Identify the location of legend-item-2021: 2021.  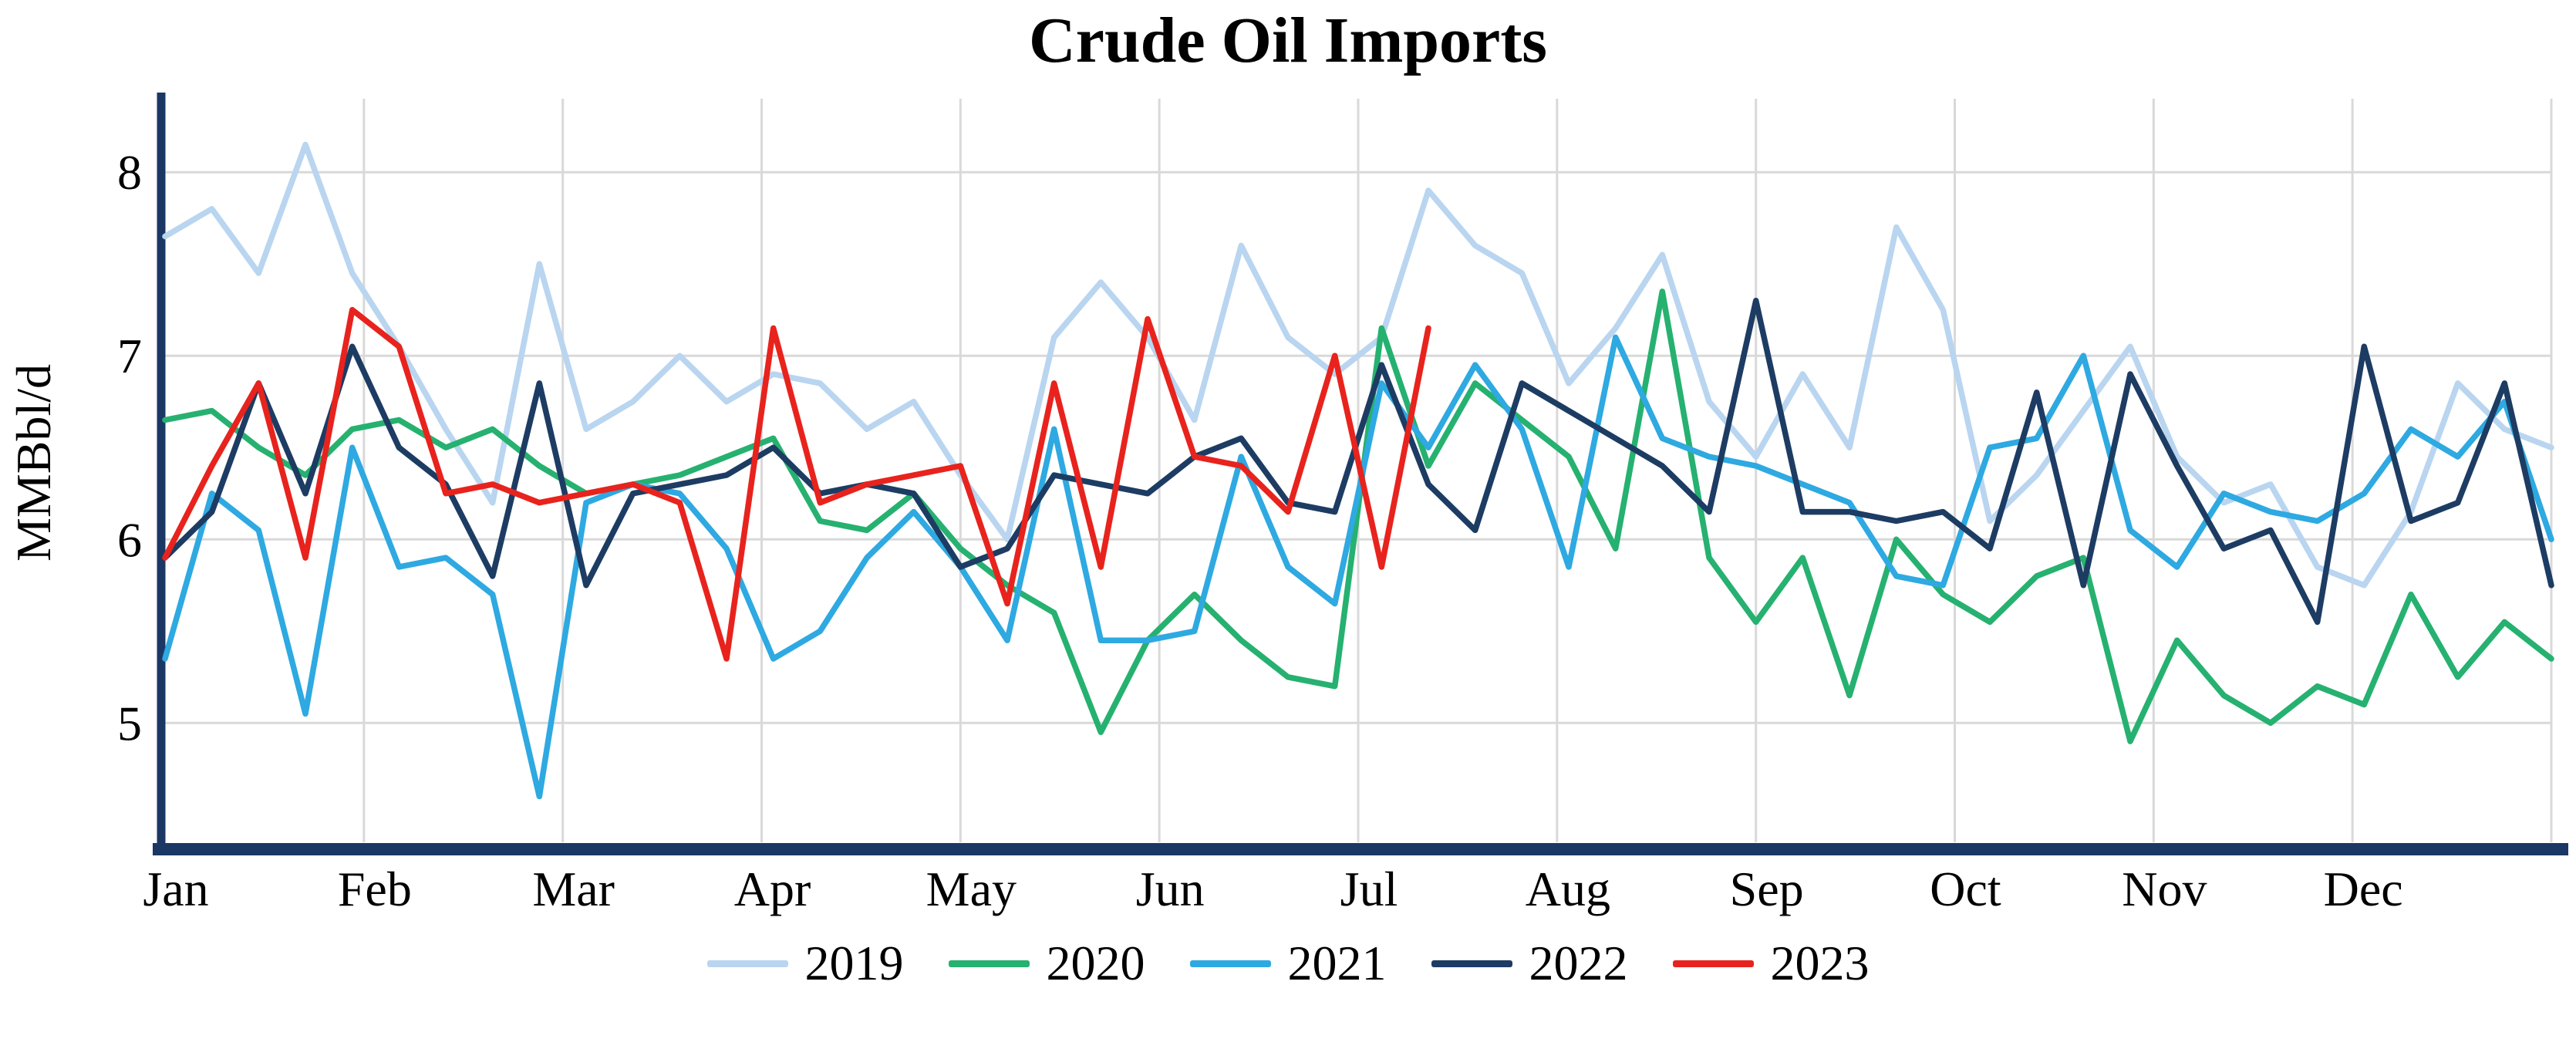
(1288, 964).